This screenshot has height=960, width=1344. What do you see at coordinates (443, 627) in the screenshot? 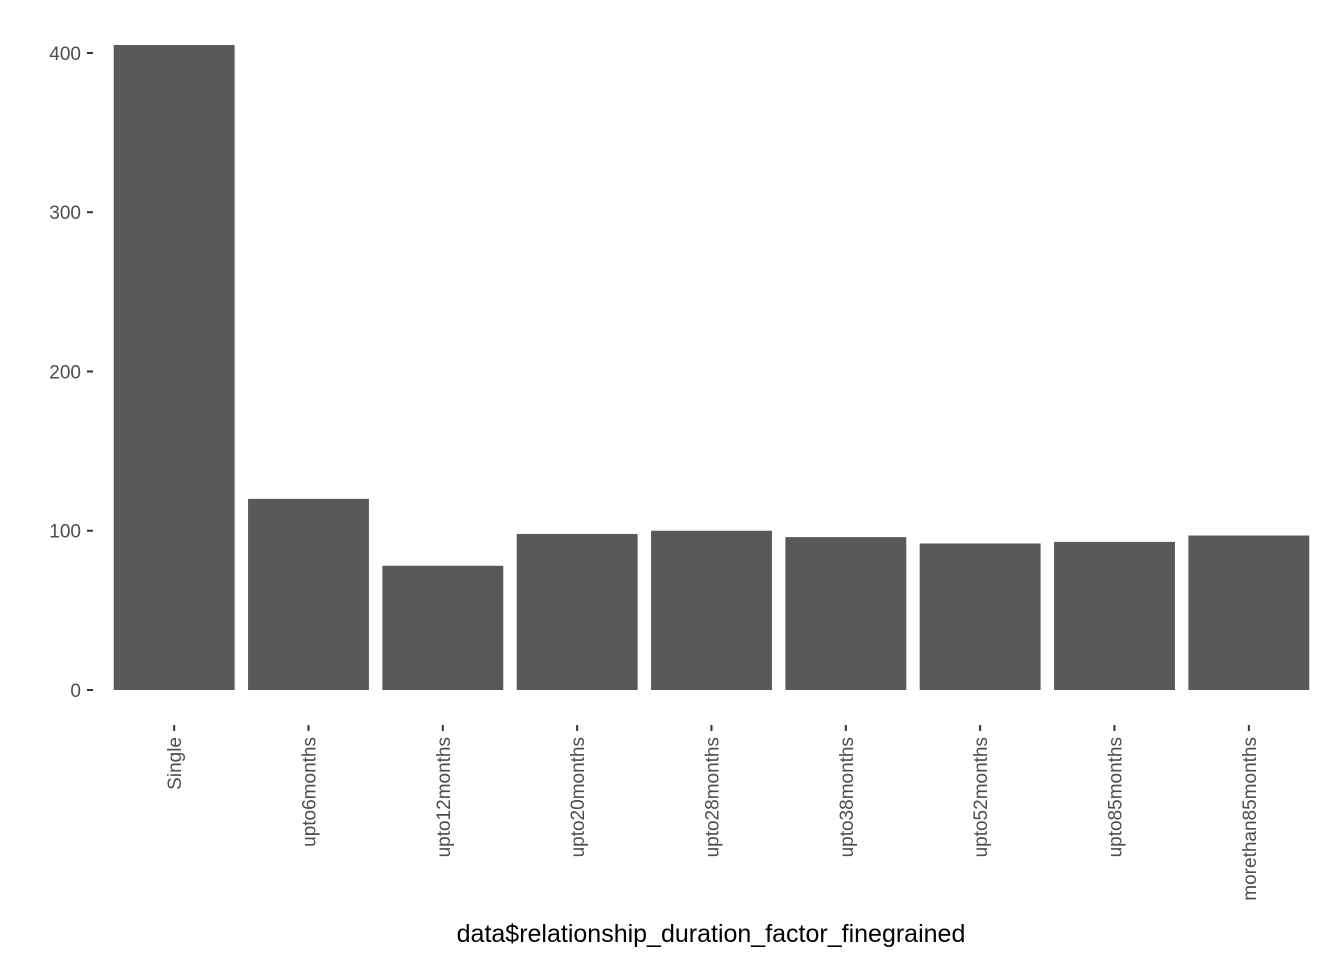
I see `bar-upto12months` at bounding box center [443, 627].